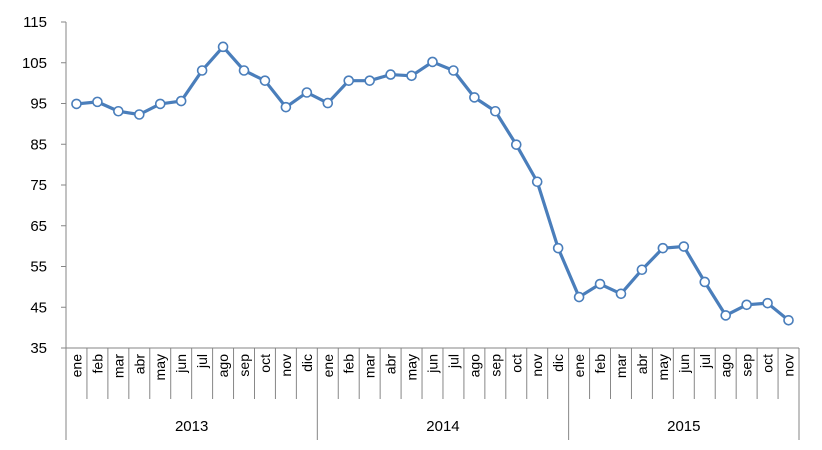 The height and width of the screenshot is (450, 822). I want to click on year-label-2014: 2014, so click(442, 426).